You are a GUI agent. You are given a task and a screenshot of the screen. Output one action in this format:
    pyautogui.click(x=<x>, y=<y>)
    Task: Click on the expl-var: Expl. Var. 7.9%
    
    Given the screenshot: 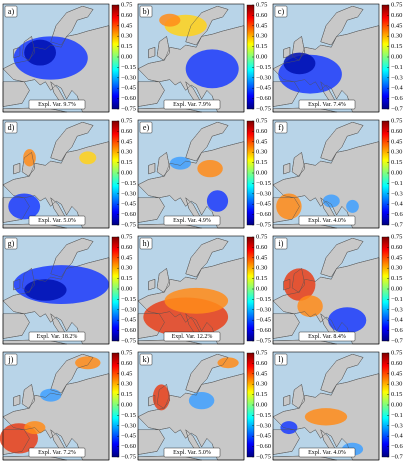 What is the action you would take?
    pyautogui.click(x=192, y=105)
    